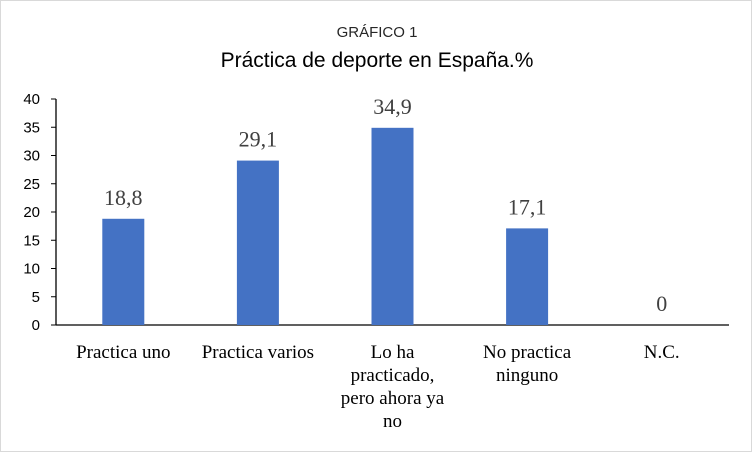  I want to click on y-tick-label: 10, so click(31, 269).